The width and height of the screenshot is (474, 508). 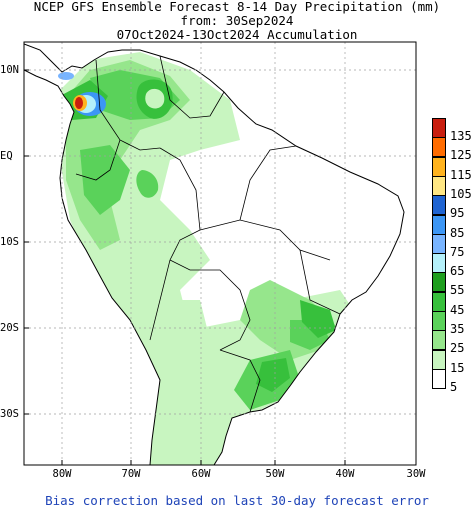 What do you see at coordinates (461, 193) in the screenshot?
I see `legend-label: 105` at bounding box center [461, 193].